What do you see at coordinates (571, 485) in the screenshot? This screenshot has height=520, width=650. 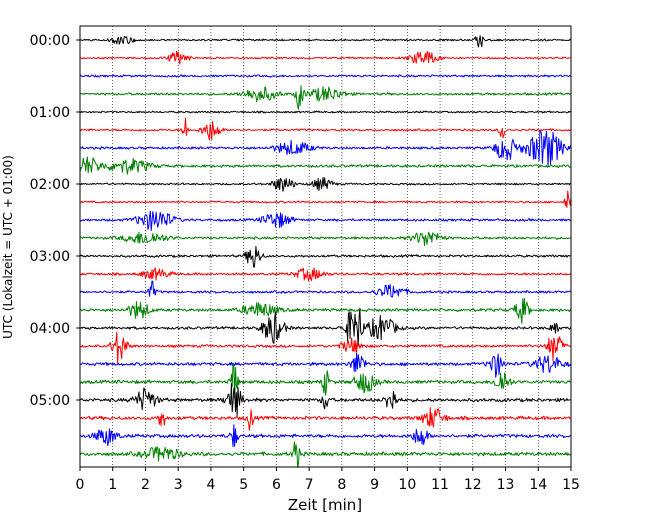 I see `x-tick-label: 15` at bounding box center [571, 485].